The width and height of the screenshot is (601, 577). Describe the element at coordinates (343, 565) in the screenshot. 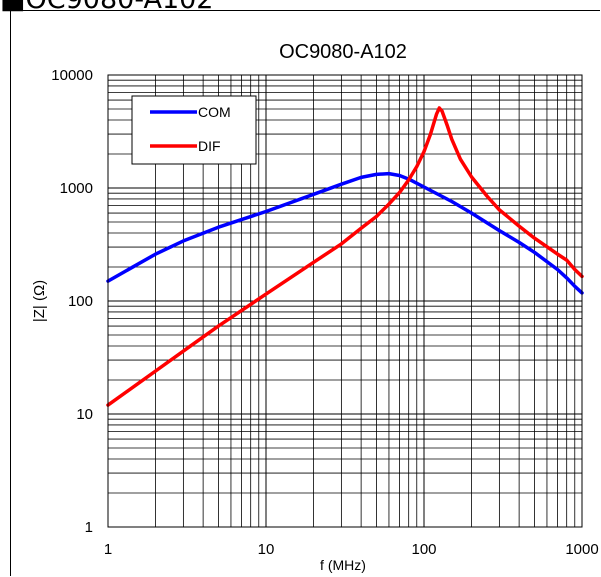

I see `x-axis-label: f (MHz)` at that location.